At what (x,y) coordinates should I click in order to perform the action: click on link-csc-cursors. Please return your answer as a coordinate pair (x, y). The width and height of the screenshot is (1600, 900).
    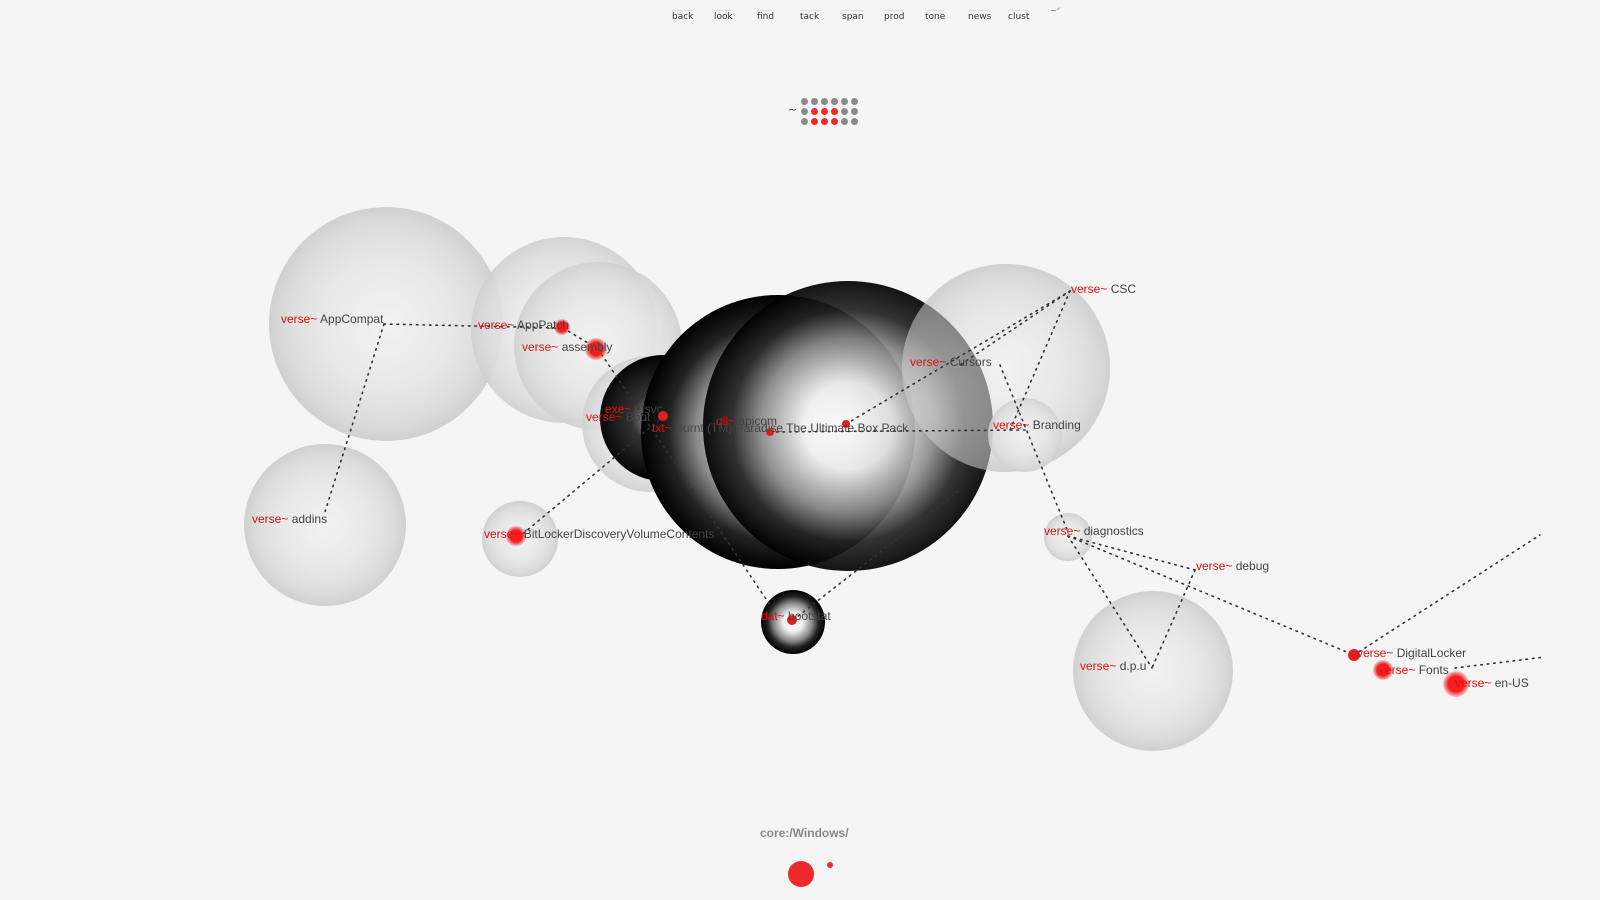
    Looking at the image, I should click on (1015, 328).